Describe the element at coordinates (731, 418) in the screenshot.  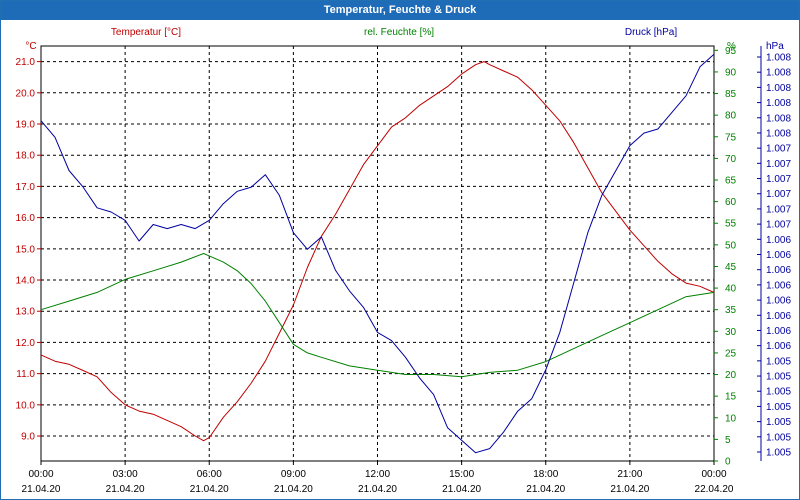
I see `humidity-tick-label: 10` at that location.